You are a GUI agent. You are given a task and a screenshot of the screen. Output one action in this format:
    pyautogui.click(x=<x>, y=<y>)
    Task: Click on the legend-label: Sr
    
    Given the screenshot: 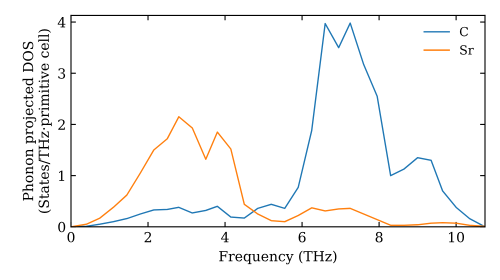 What is the action you would take?
    pyautogui.click(x=467, y=50)
    